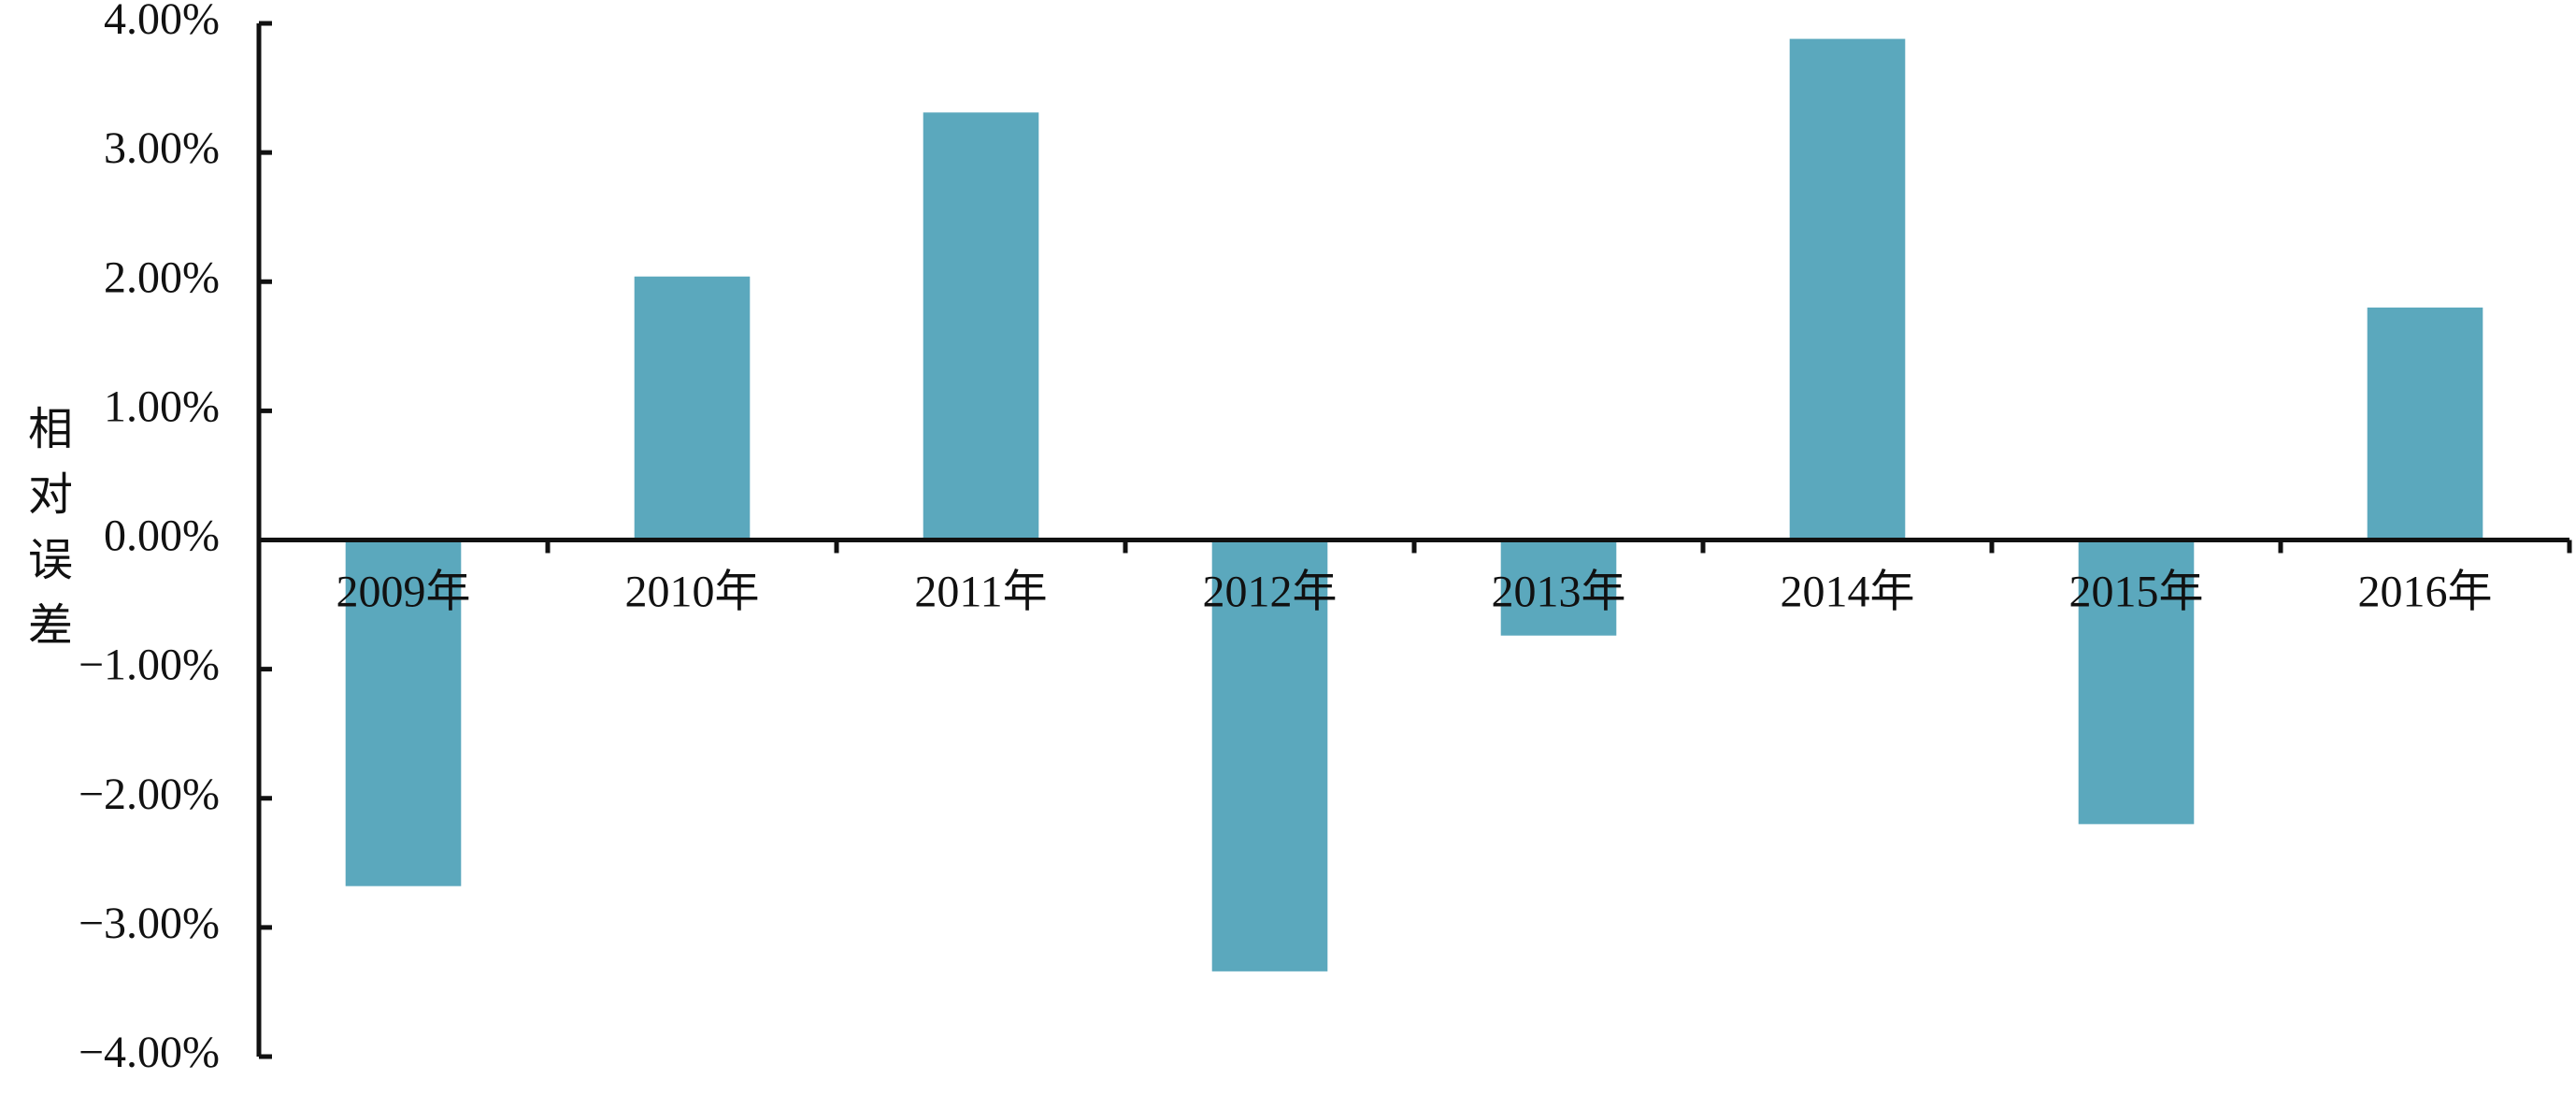  What do you see at coordinates (691, 592) in the screenshot?
I see `x-tick-label: 2010年` at bounding box center [691, 592].